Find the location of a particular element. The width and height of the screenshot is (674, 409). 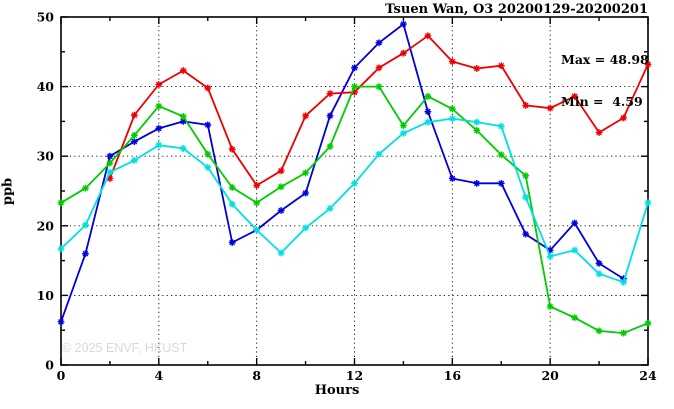

max-min-annotation: Max = 48.98 Min = 4.59 is located at coordinates (605, 81).